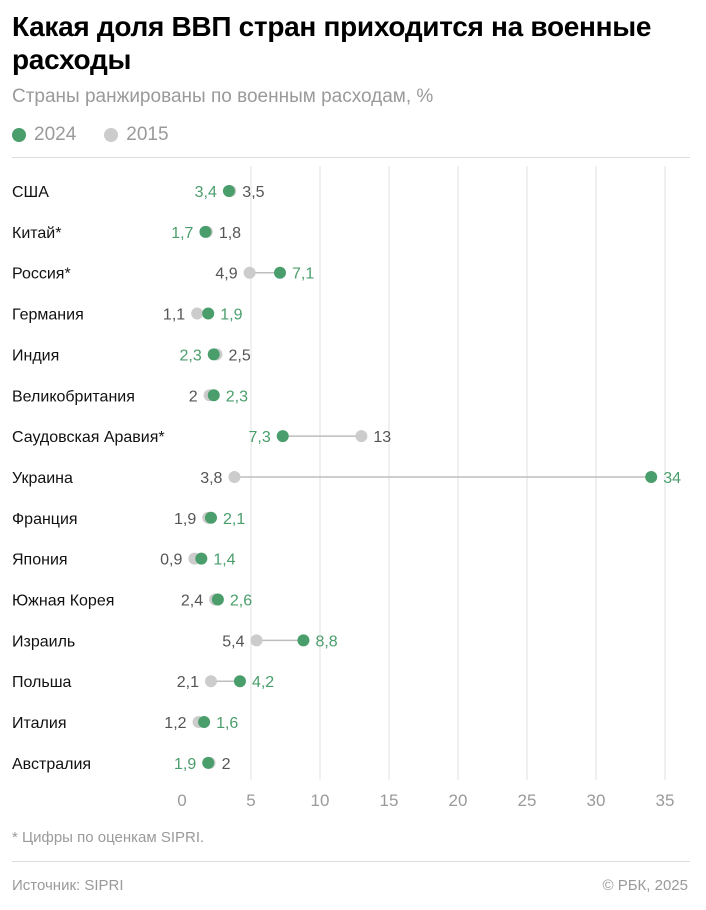 The height and width of the screenshot is (910, 706). Describe the element at coordinates (259, 437) in the screenshot. I see `value-label-2024: 7,3` at that location.